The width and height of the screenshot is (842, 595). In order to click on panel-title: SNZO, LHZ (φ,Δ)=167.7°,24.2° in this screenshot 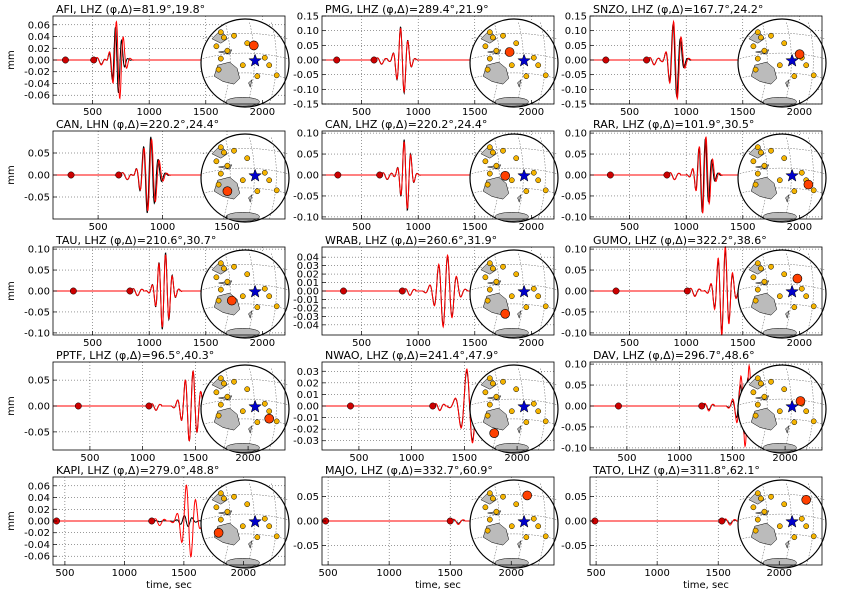, I will do `click(678, 9)`.